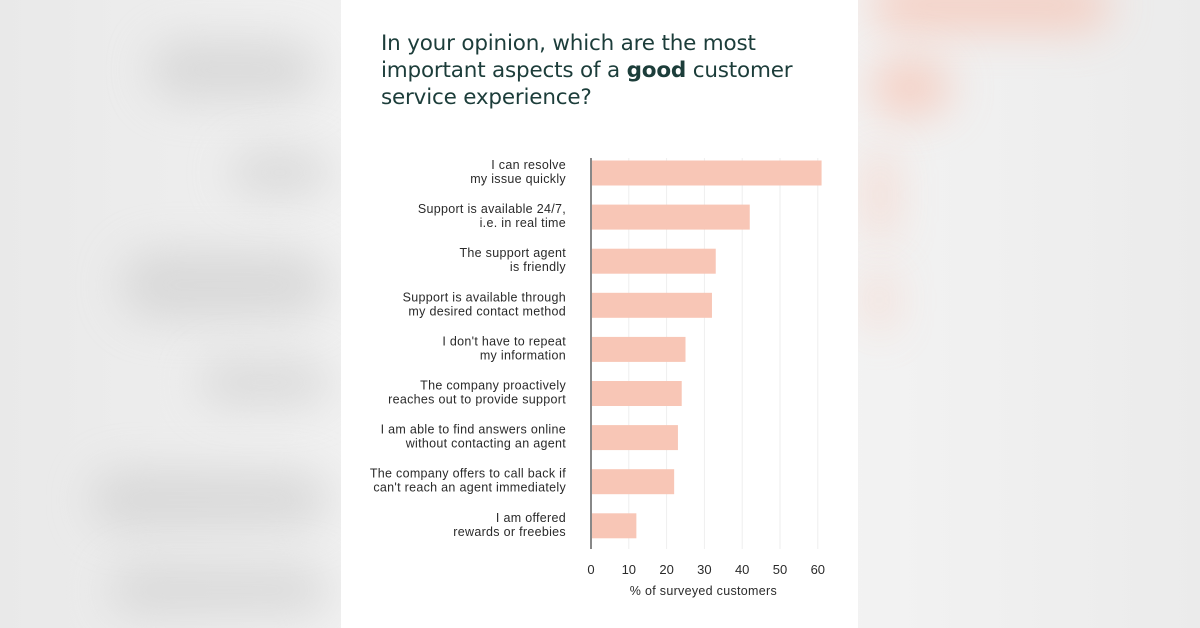 The width and height of the screenshot is (1200, 628). Describe the element at coordinates (493, 386) in the screenshot. I see `category-label: The company proactively` at that location.